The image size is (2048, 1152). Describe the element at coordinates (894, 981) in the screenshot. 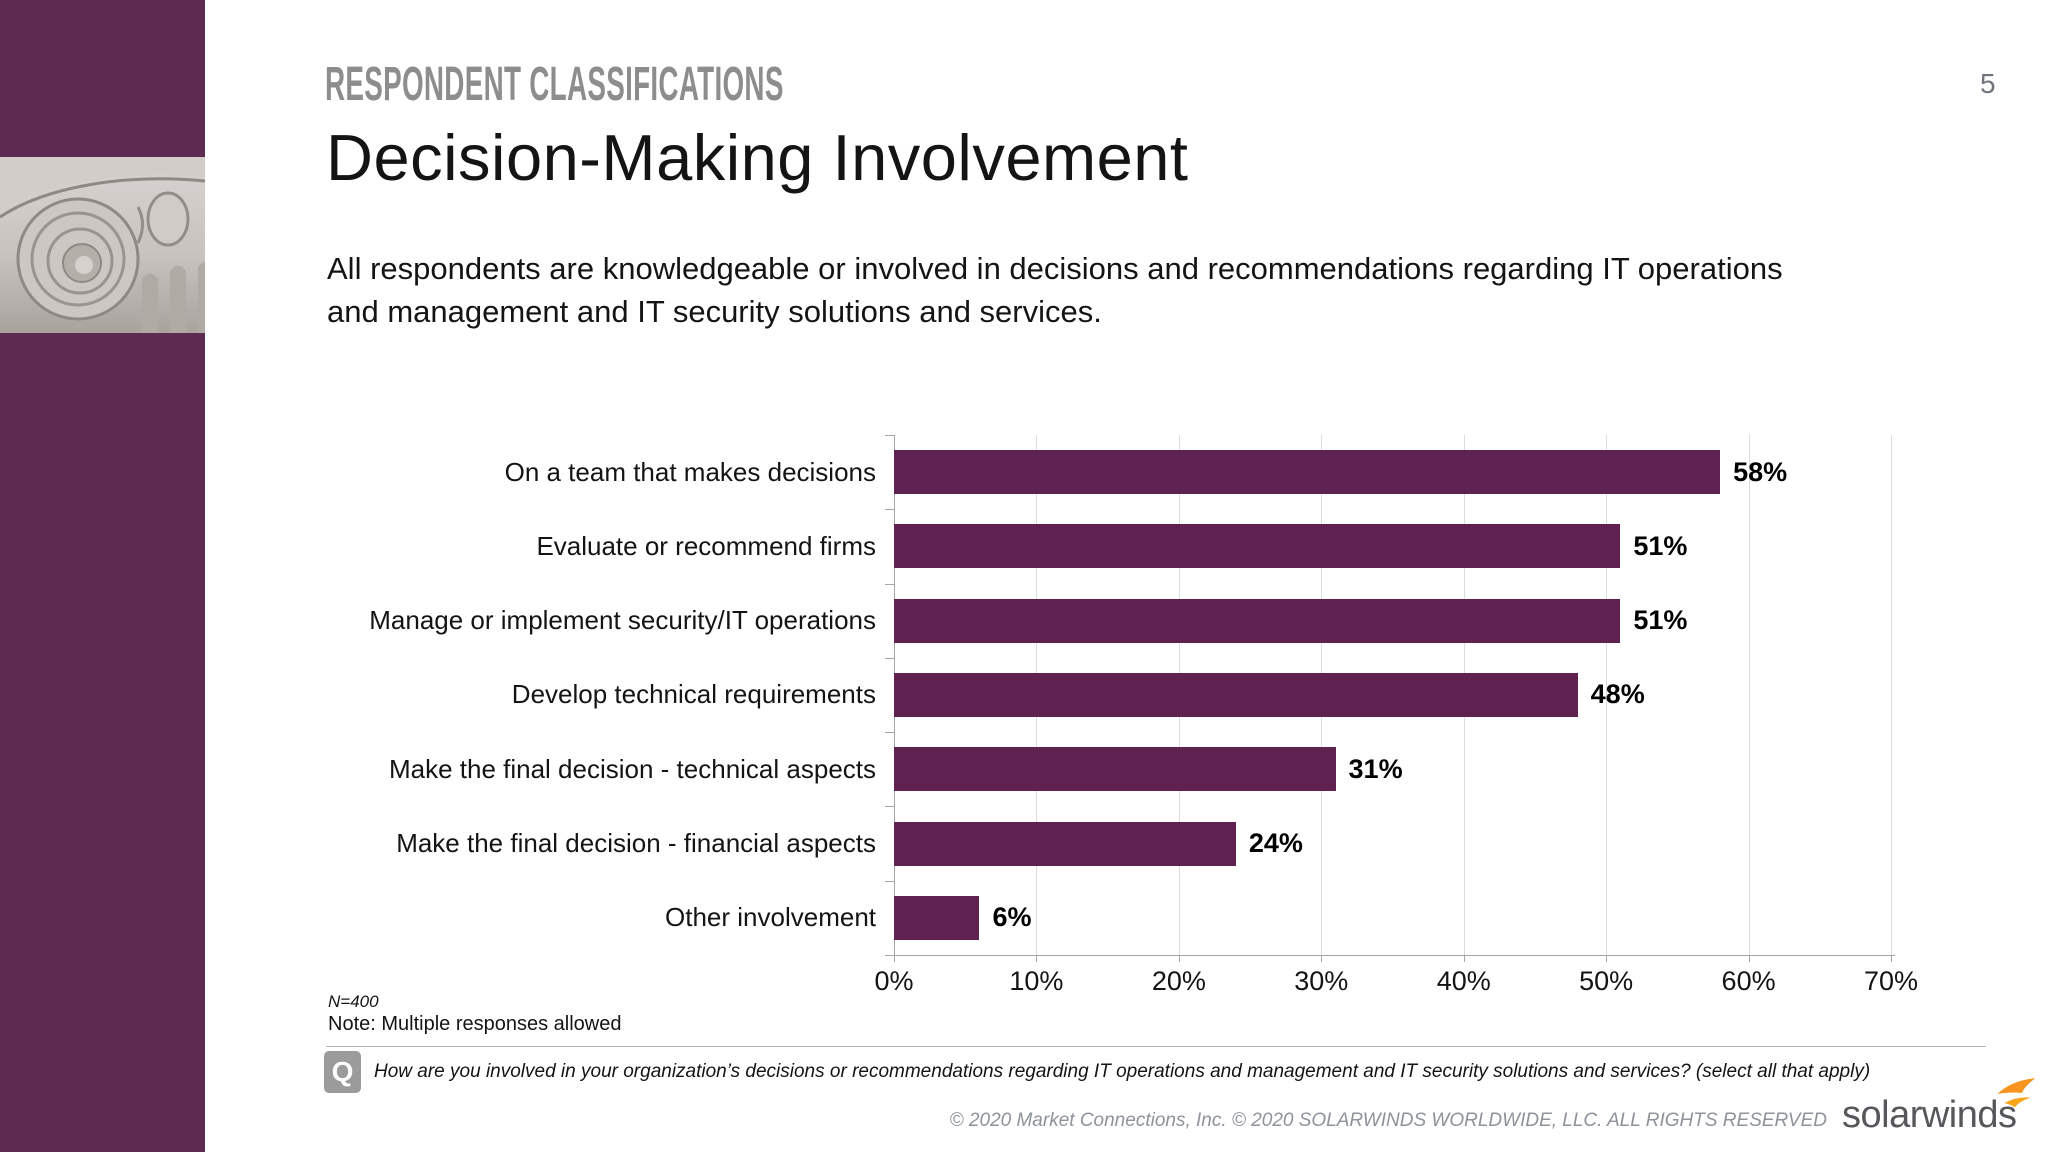

I see `x-tick-label: 0%` at that location.